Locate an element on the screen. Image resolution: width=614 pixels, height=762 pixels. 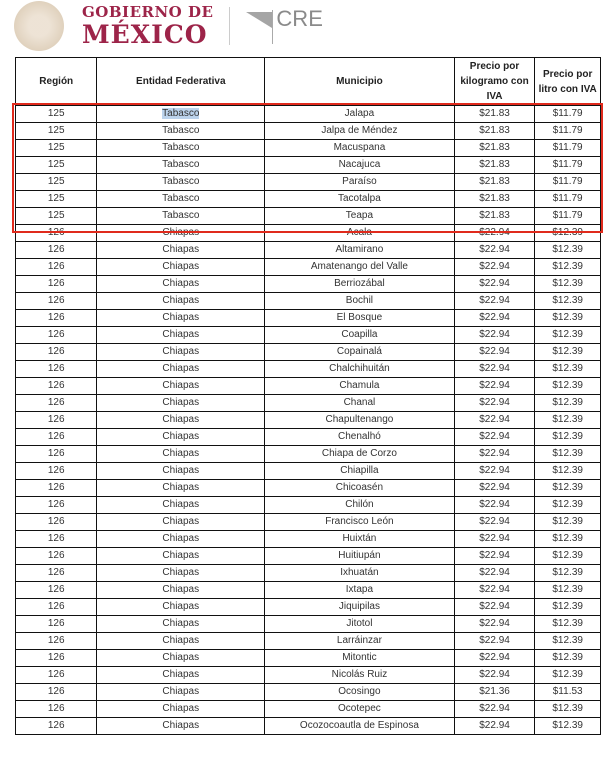
table-row: 126 Chiapas Ixhuatán $22.94 $12.39 is located at coordinates (307, 573).